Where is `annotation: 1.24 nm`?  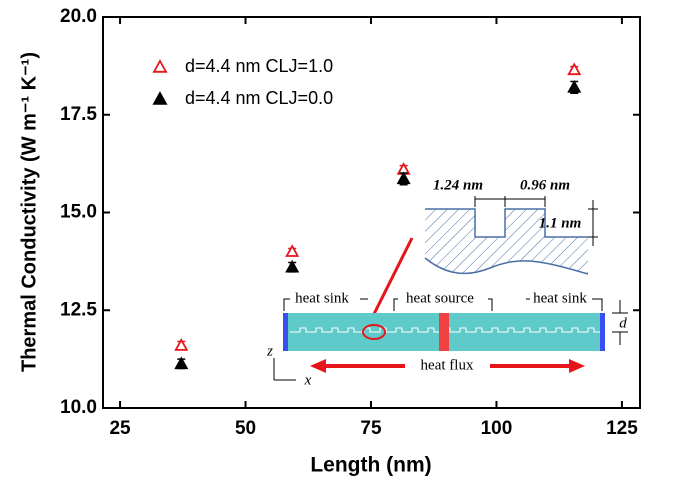
annotation: 1.24 nm is located at coordinates (458, 185).